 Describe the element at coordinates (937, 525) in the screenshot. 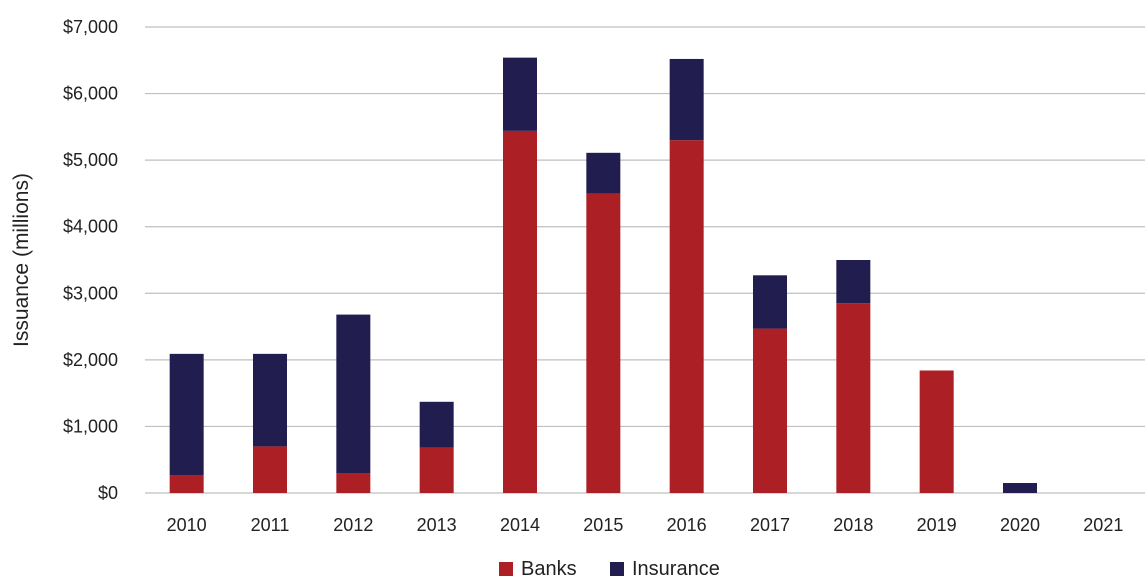

I see `x-tick-label: 2019` at that location.